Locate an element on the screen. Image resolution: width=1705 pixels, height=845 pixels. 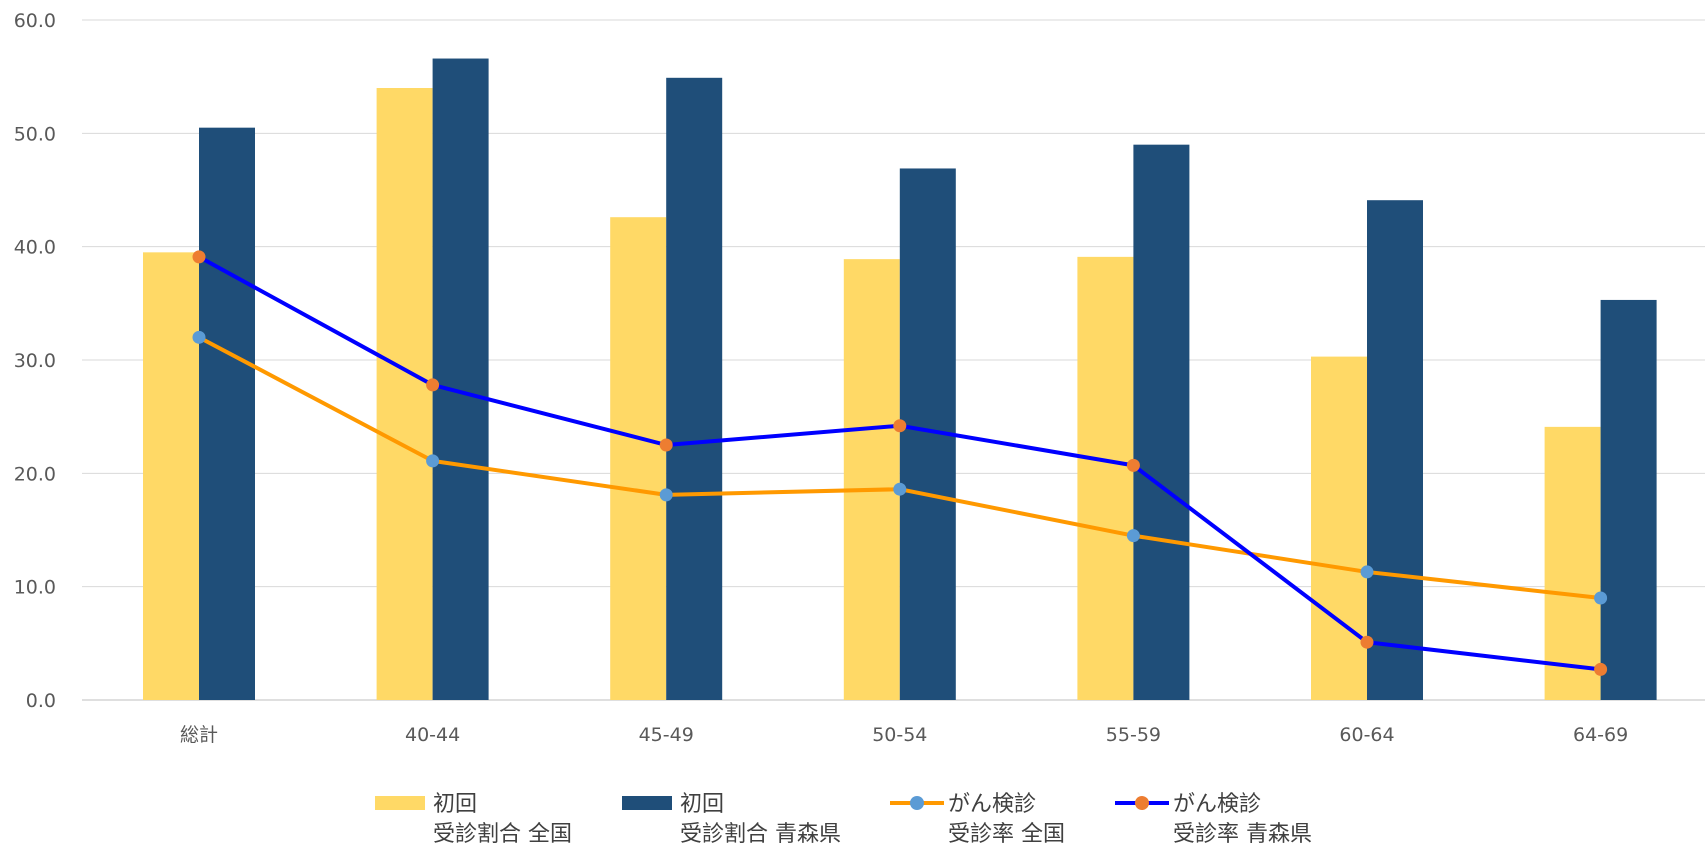
y-tick-label: 20.0 is located at coordinates (35, 474).